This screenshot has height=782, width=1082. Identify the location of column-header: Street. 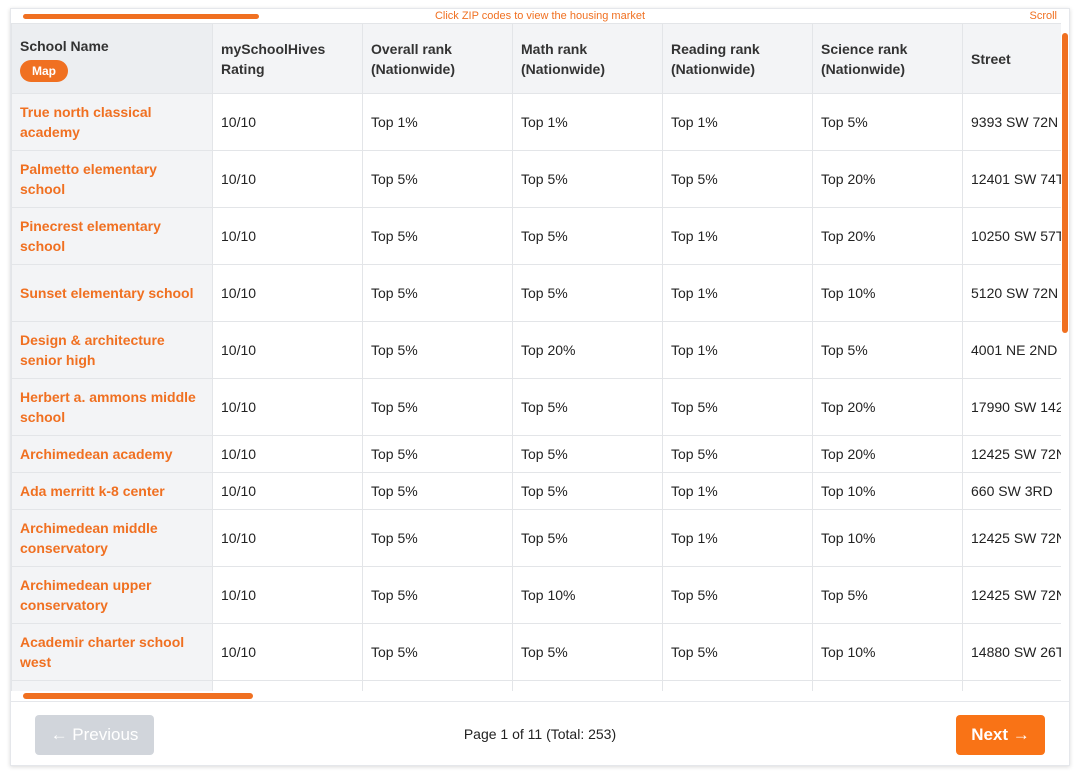
(1011, 58).